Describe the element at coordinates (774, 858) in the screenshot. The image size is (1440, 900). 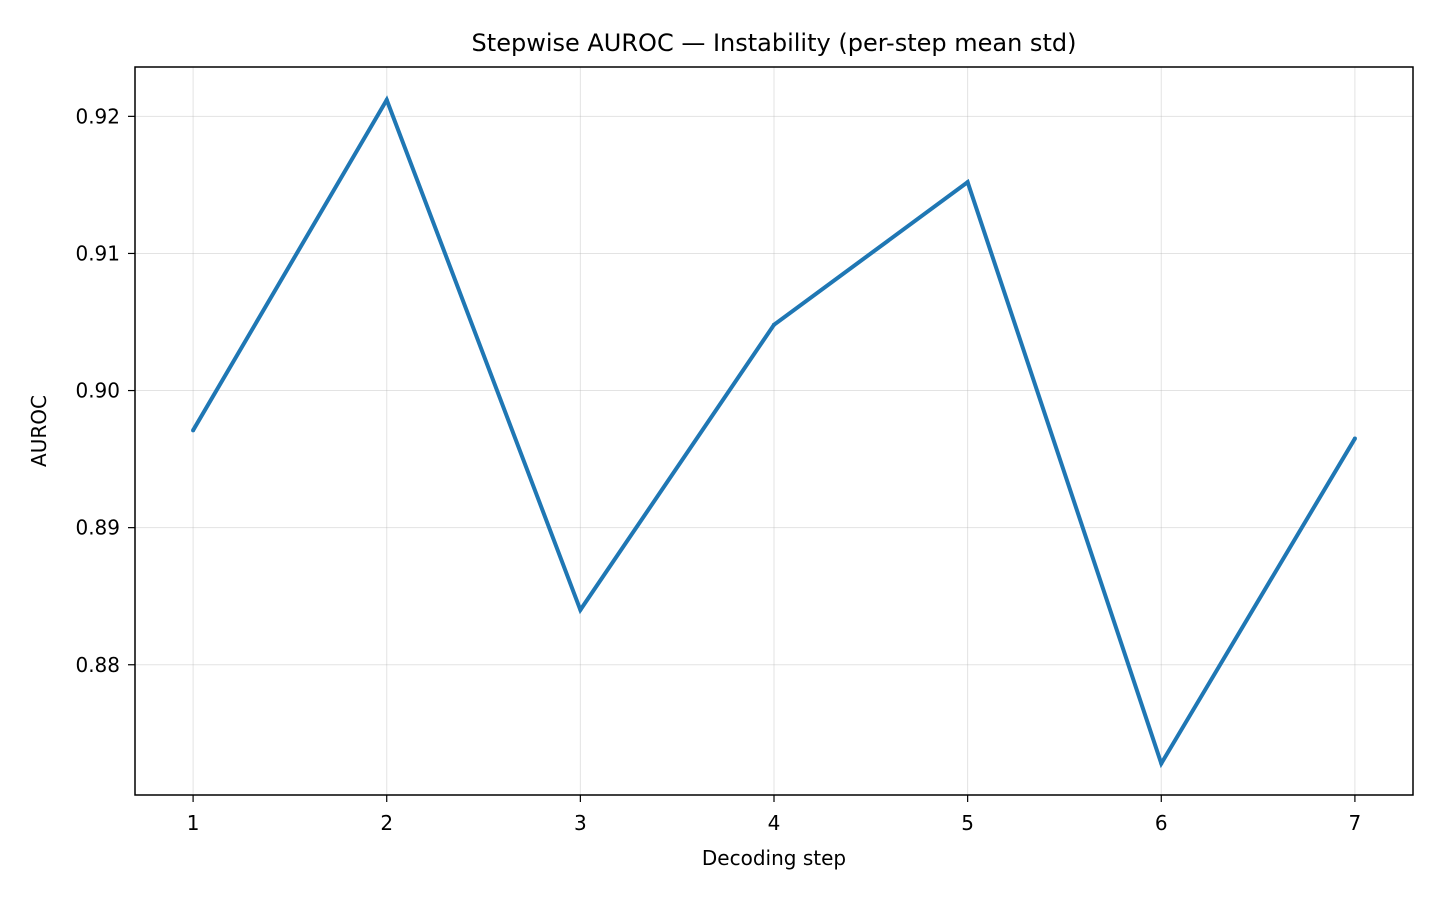
I see `x-axis-label: Decoding step` at that location.